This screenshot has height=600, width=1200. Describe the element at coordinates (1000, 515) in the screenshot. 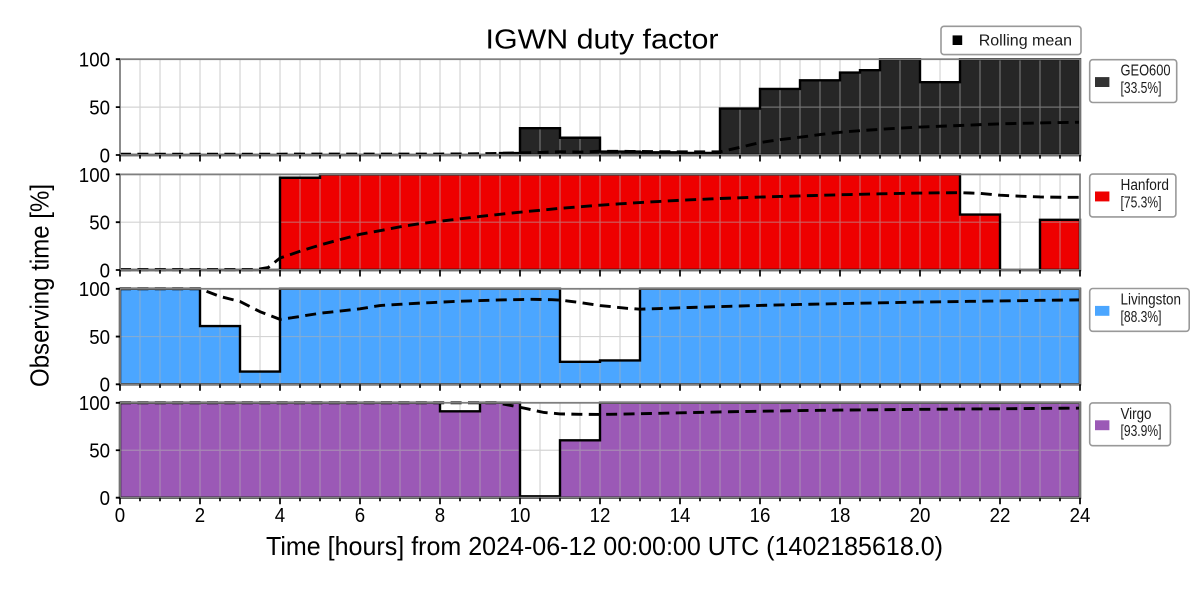

I see `svg-text: 22` at that location.